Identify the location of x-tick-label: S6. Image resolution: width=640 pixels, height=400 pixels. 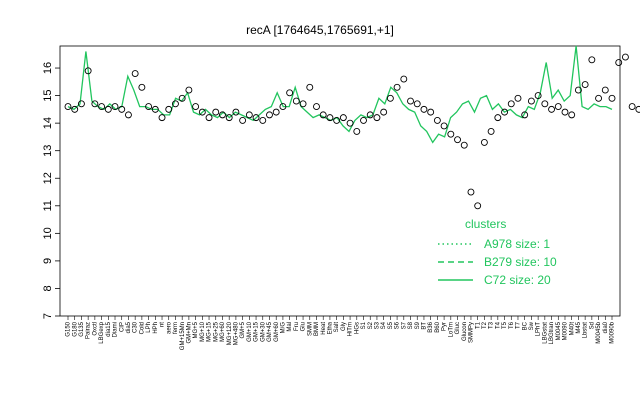
(398, 325).